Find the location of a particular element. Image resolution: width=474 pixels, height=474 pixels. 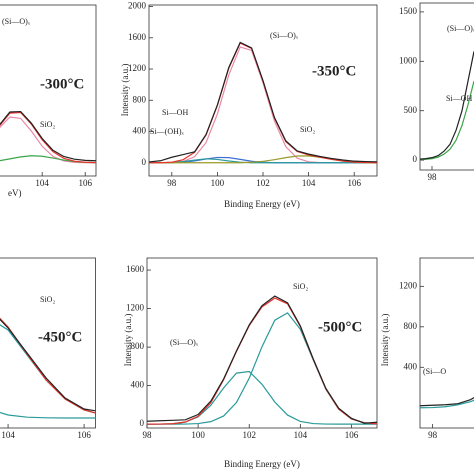

panel: 98 0 500 1000 1500 (Si—O)ₓ Si—OH is located at coordinates (436, 92).